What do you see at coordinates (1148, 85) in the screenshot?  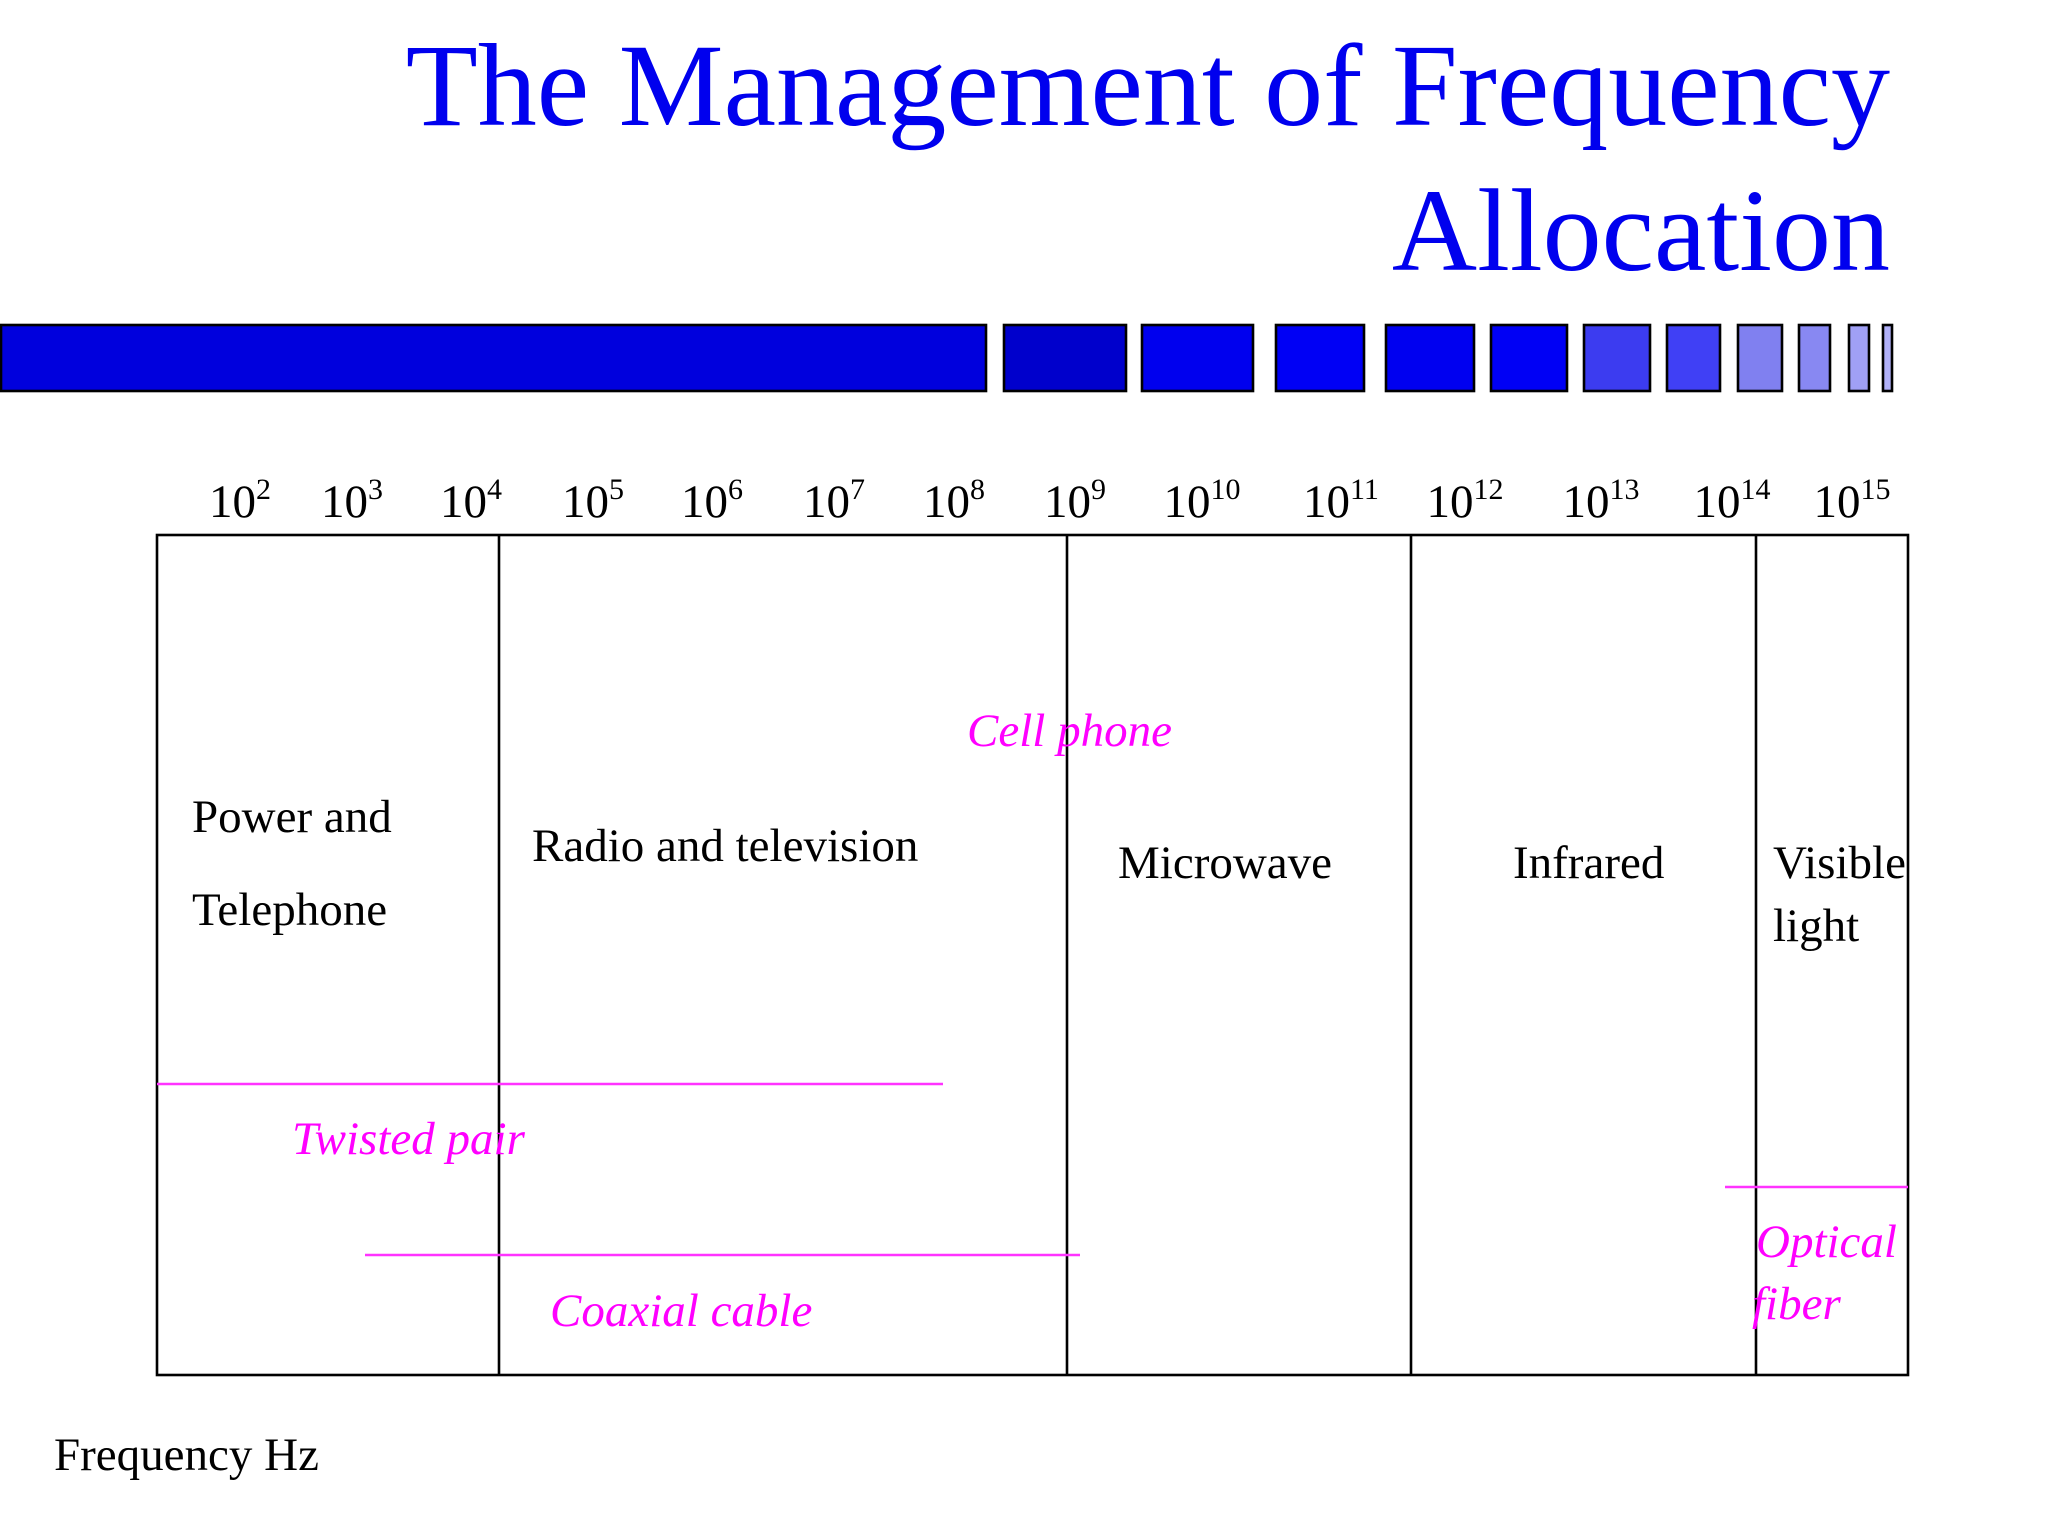 I see `title-line: The Management of Frequency` at bounding box center [1148, 85].